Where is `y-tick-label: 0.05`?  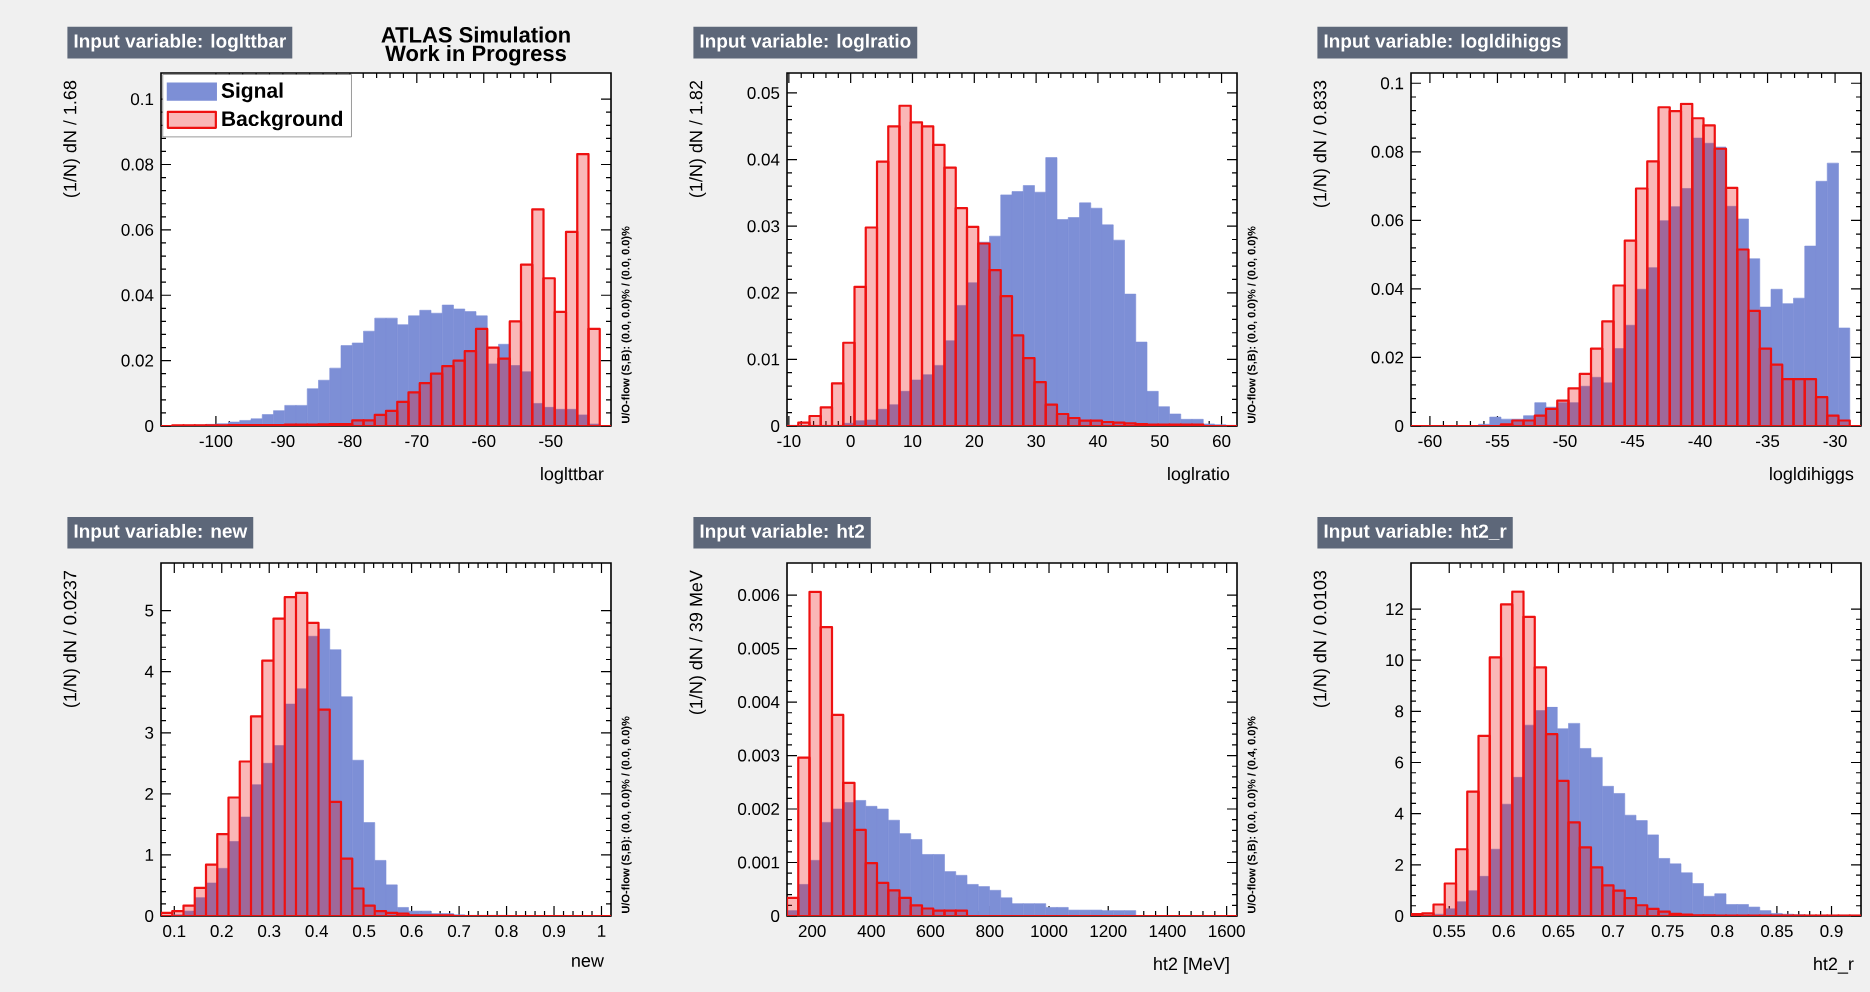
y-tick-label: 0.05 is located at coordinates (763, 92).